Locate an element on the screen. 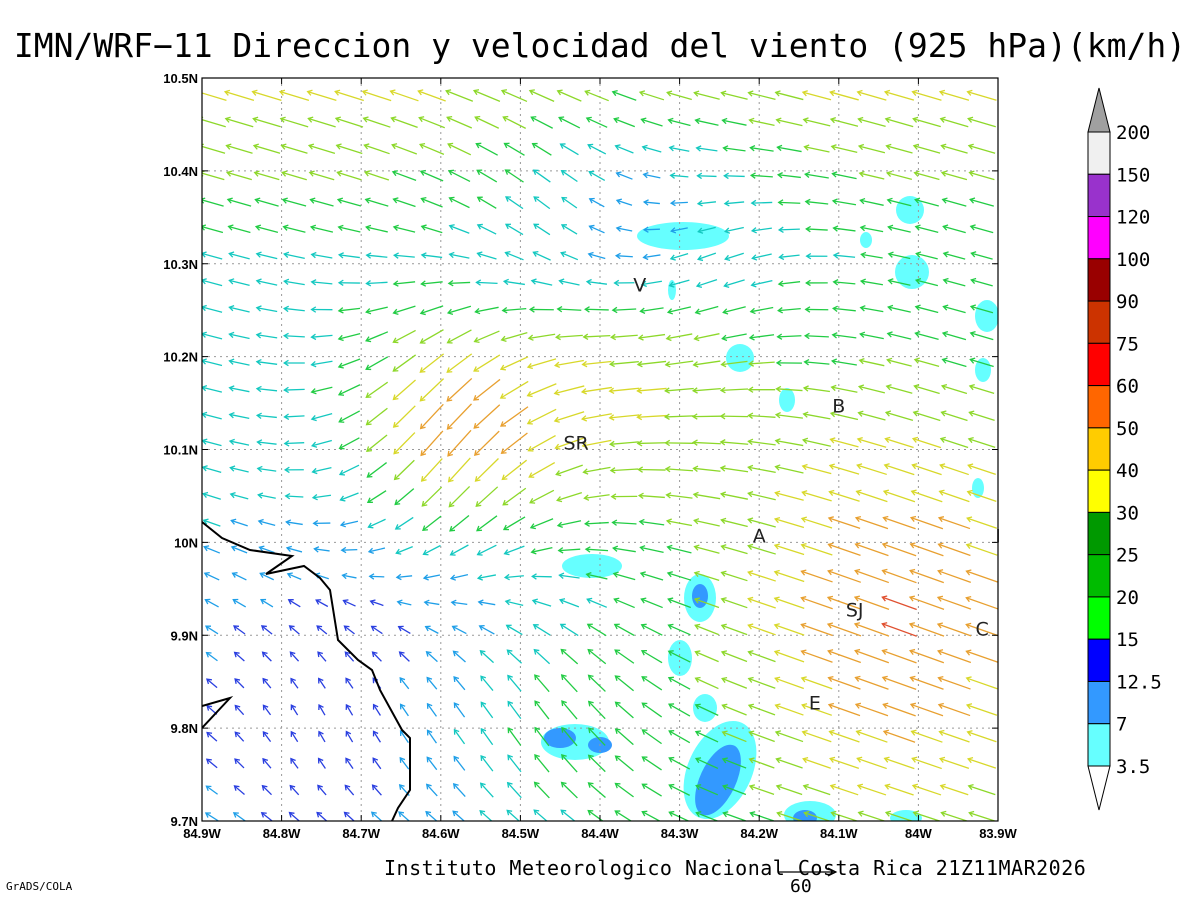 The width and height of the screenshot is (1200, 900). colorbar-label: 40 is located at coordinates (1127, 471).